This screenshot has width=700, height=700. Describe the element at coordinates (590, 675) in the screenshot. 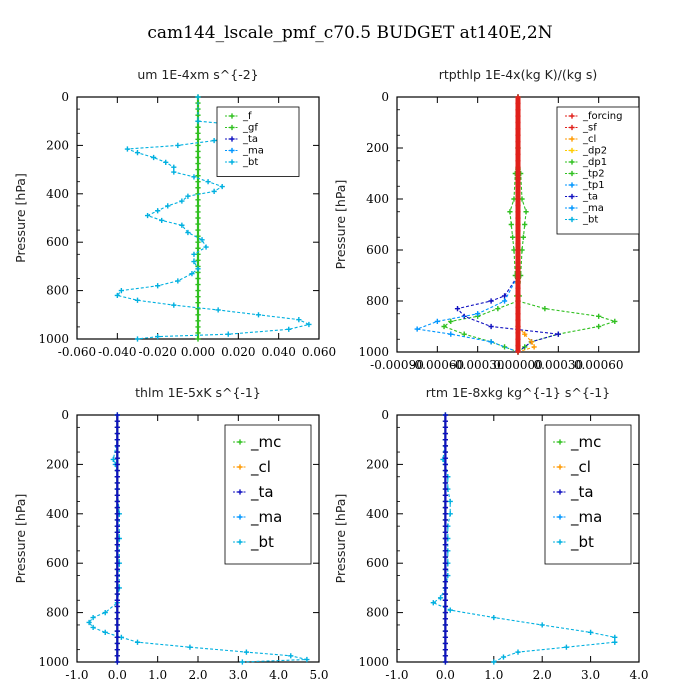

I see `x-tick-label: 3.0` at that location.